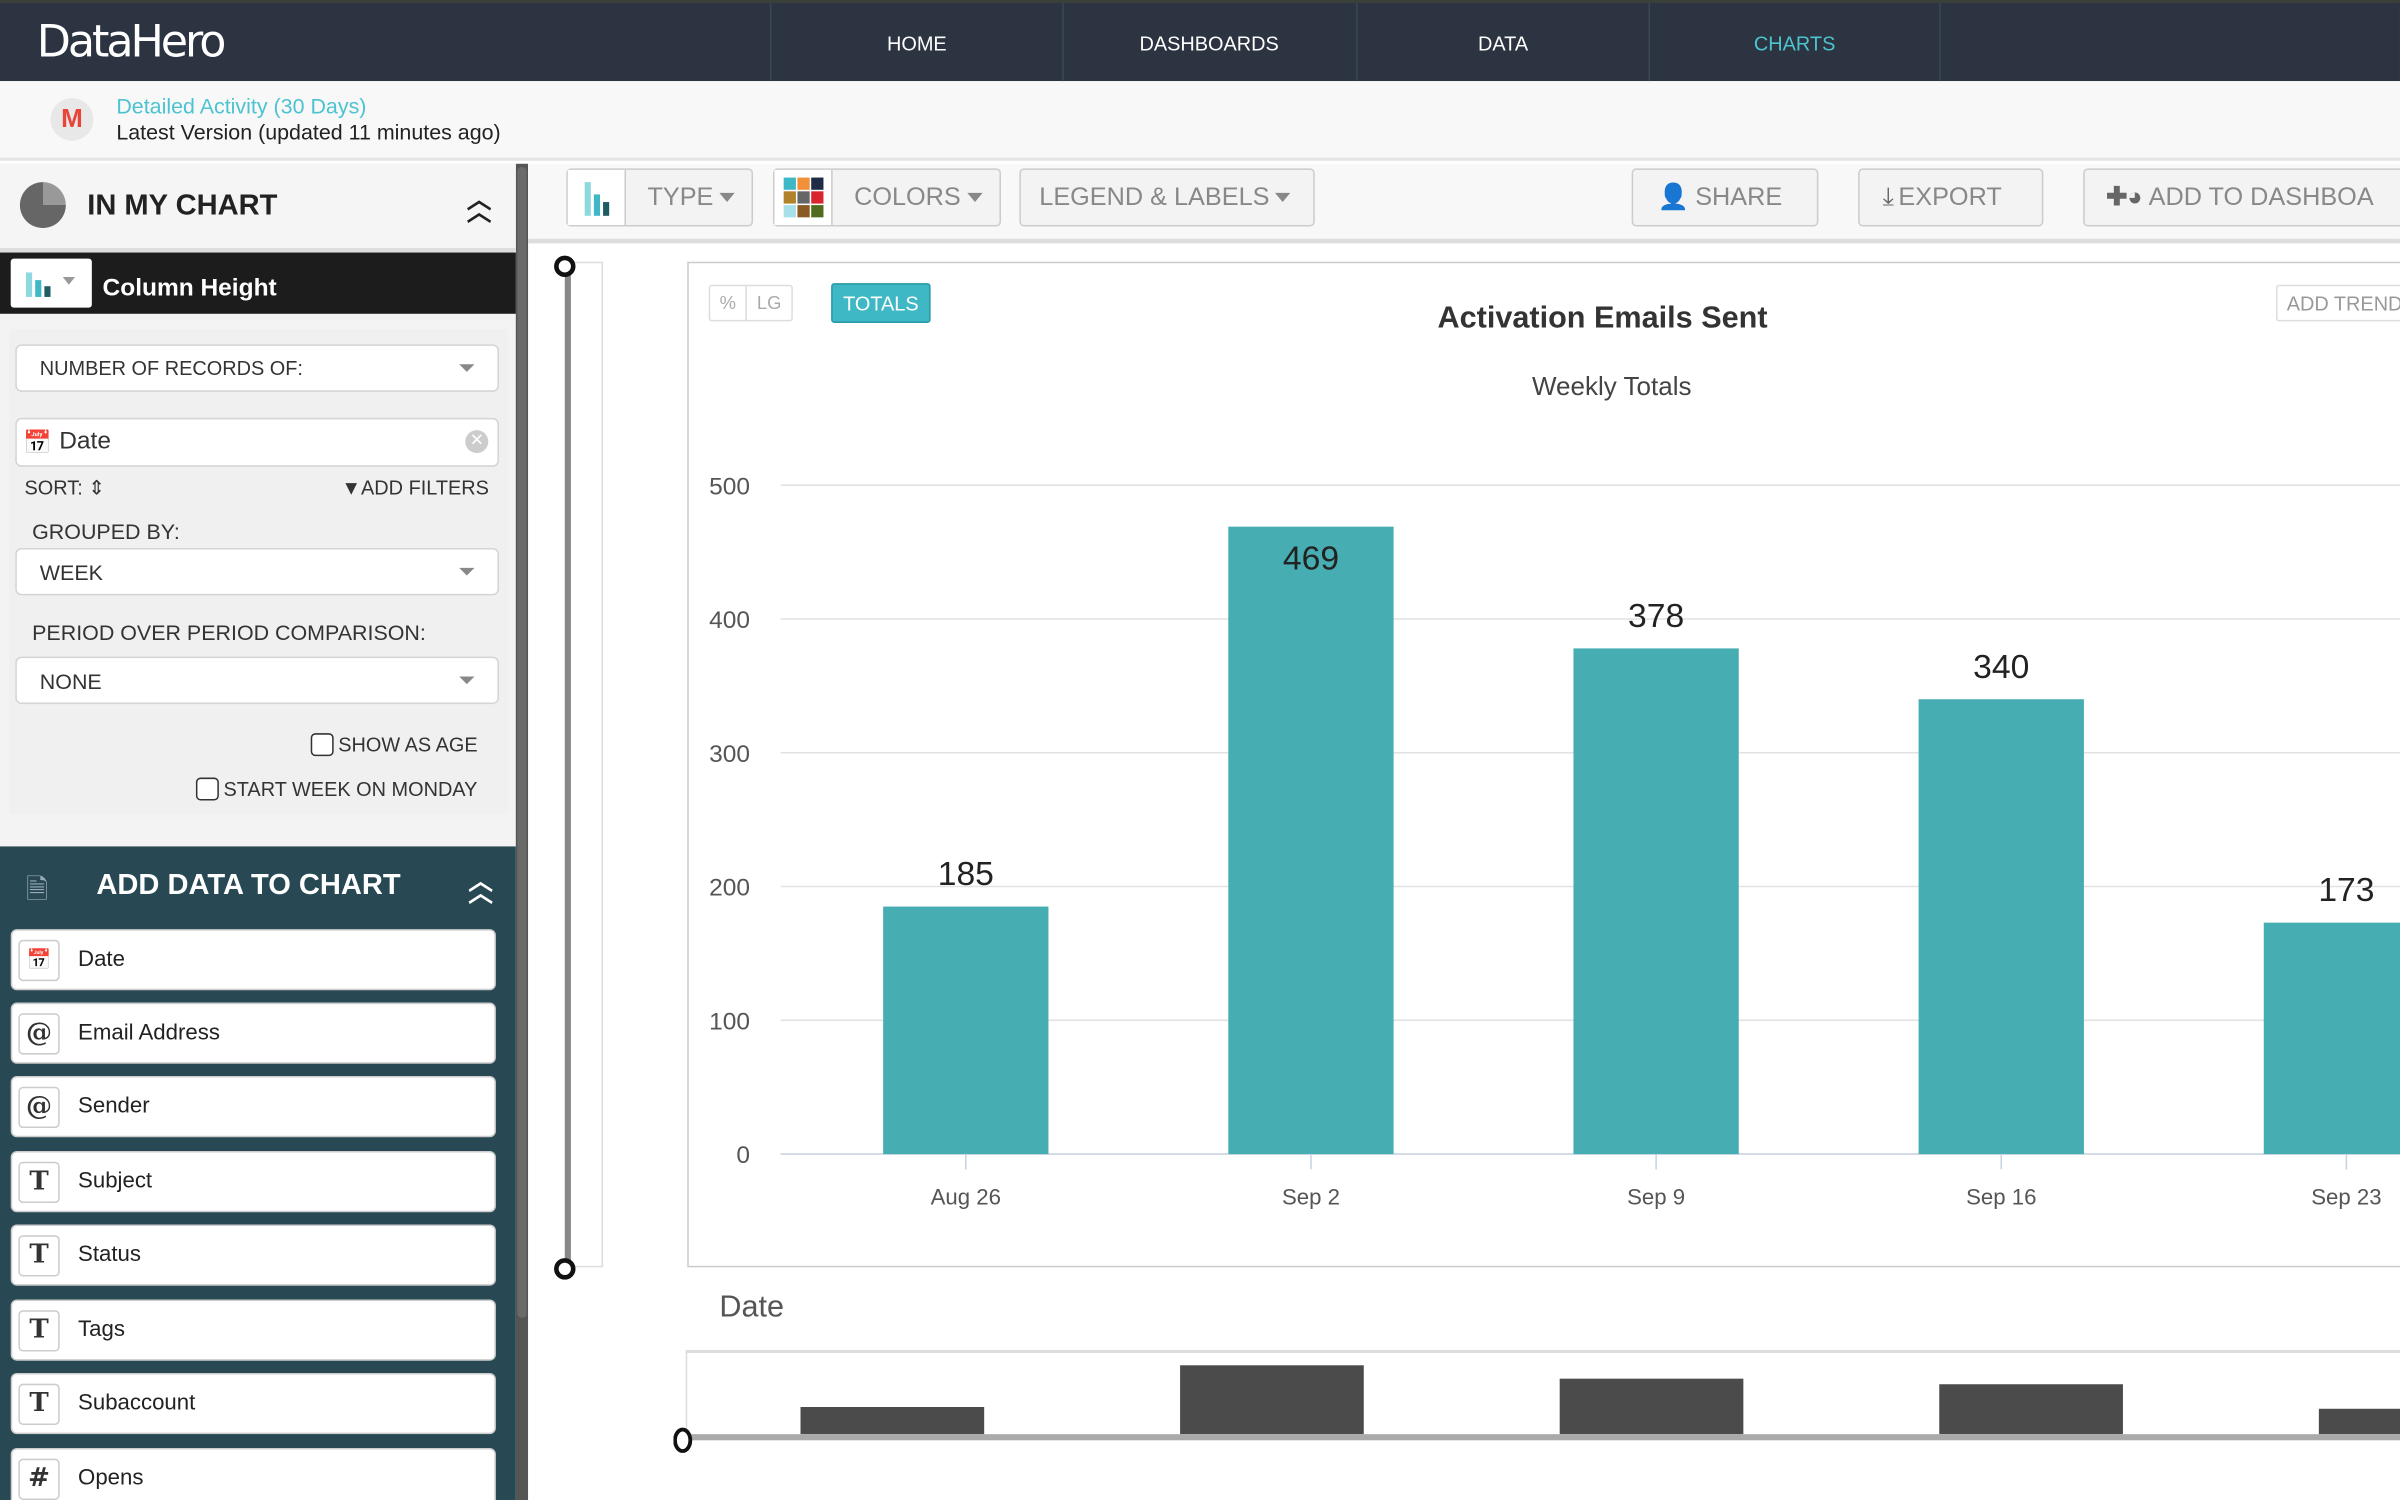 The width and height of the screenshot is (2400, 1500). What do you see at coordinates (915, 44) in the screenshot?
I see `nav-home: HOME` at bounding box center [915, 44].